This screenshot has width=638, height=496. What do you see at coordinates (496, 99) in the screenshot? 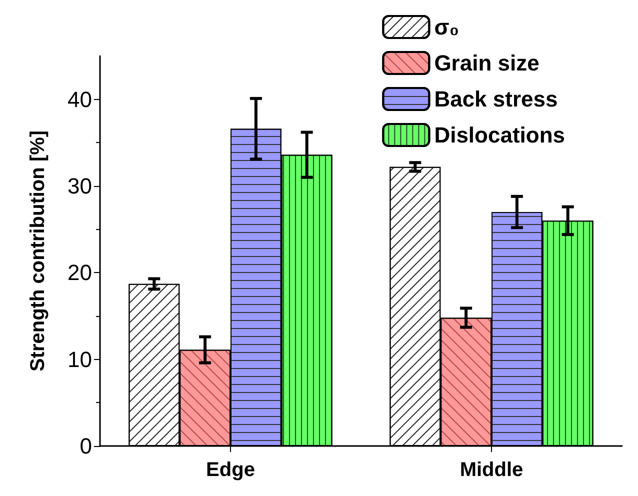
I see `legend-label: Back stress` at bounding box center [496, 99].